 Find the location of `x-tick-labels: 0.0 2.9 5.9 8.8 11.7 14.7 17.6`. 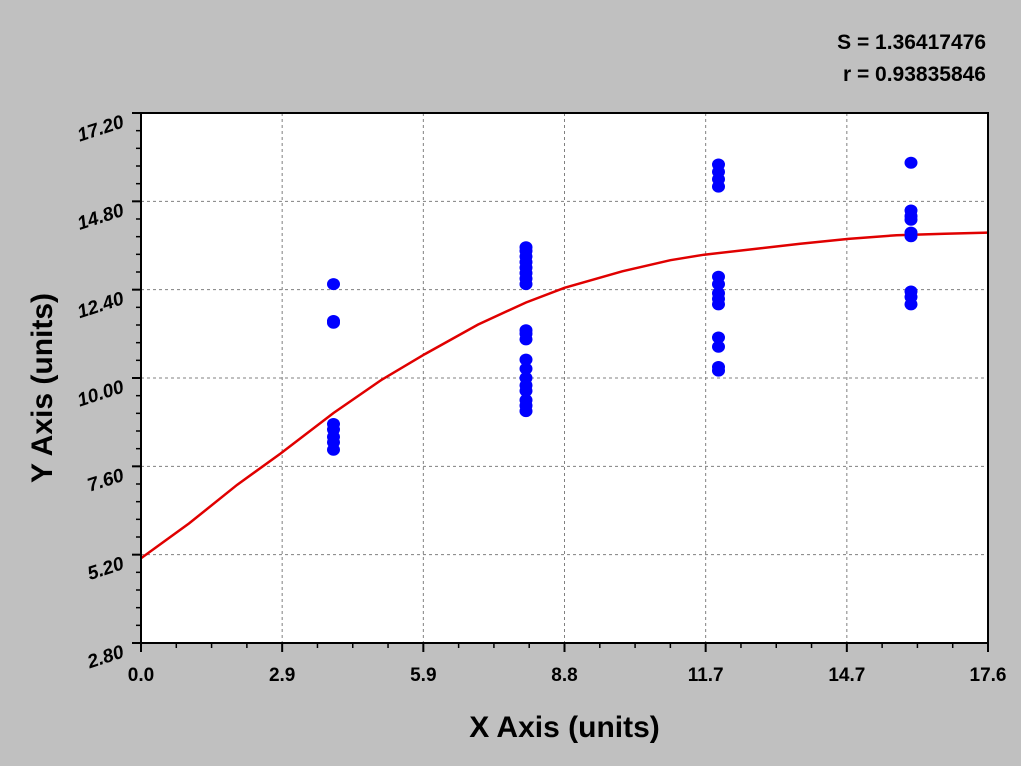

x-tick-labels: 0.0 2.9 5.9 8.8 11.7 14.7 17.6 is located at coordinates (567, 675).